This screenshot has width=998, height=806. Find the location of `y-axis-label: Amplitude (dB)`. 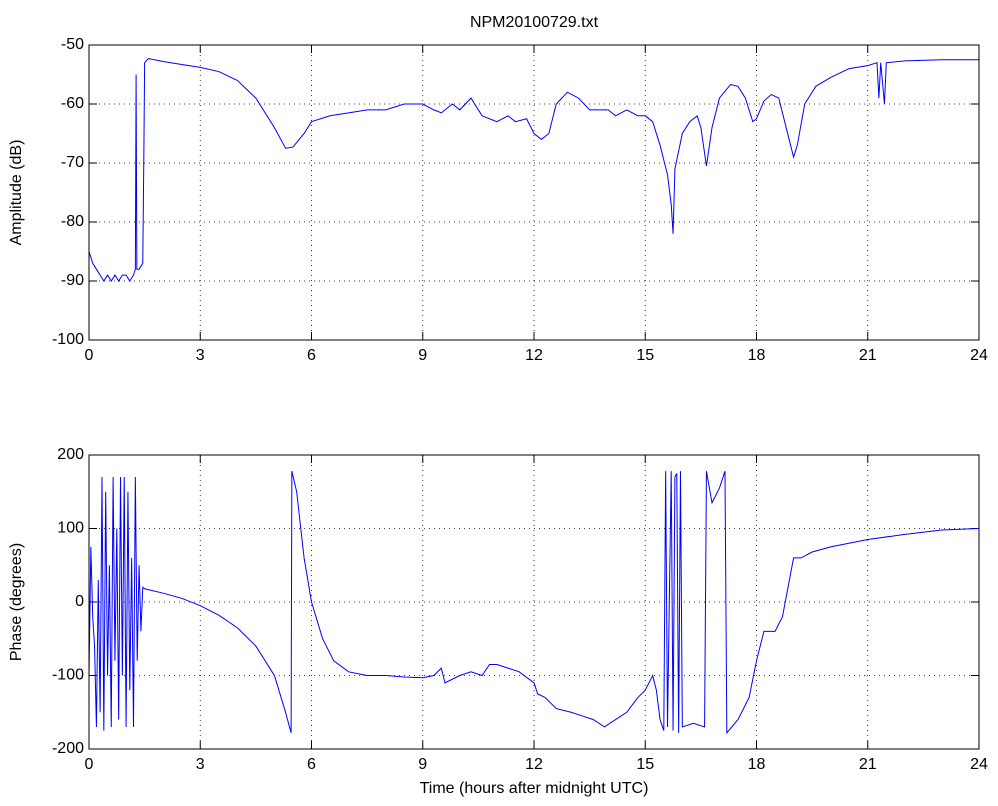

y-axis-label: Amplitude (dB) is located at coordinates (16, 193).